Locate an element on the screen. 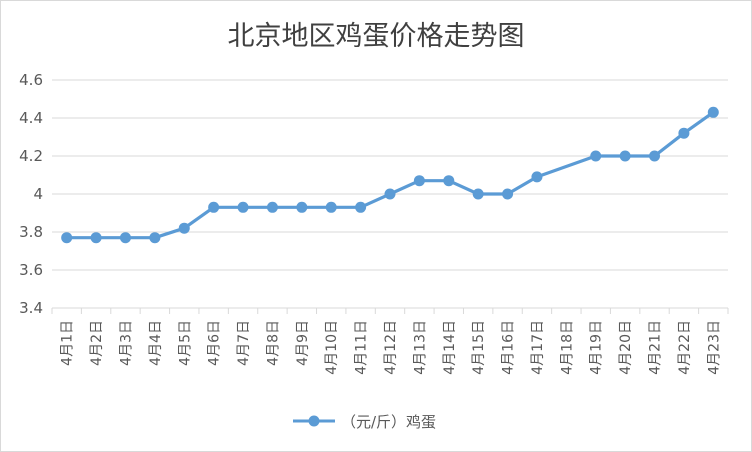  y-tick-label: 4.2 is located at coordinates (31, 156).